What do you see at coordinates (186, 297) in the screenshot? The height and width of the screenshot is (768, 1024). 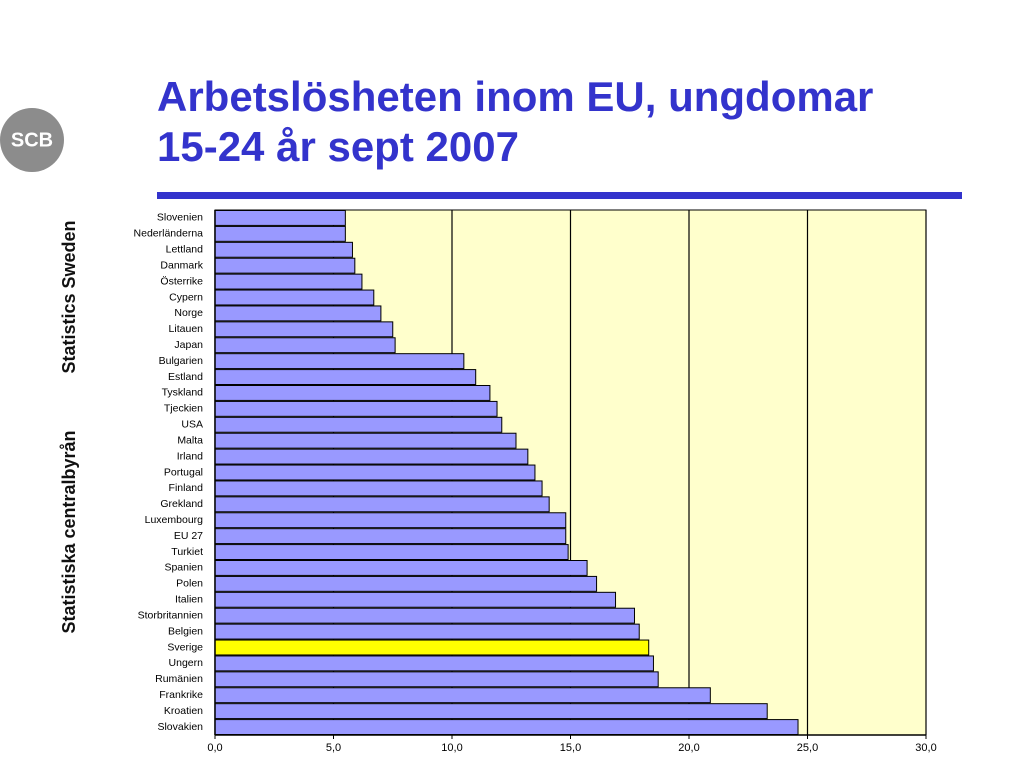 I see `y-tick-label: Cypern` at bounding box center [186, 297].